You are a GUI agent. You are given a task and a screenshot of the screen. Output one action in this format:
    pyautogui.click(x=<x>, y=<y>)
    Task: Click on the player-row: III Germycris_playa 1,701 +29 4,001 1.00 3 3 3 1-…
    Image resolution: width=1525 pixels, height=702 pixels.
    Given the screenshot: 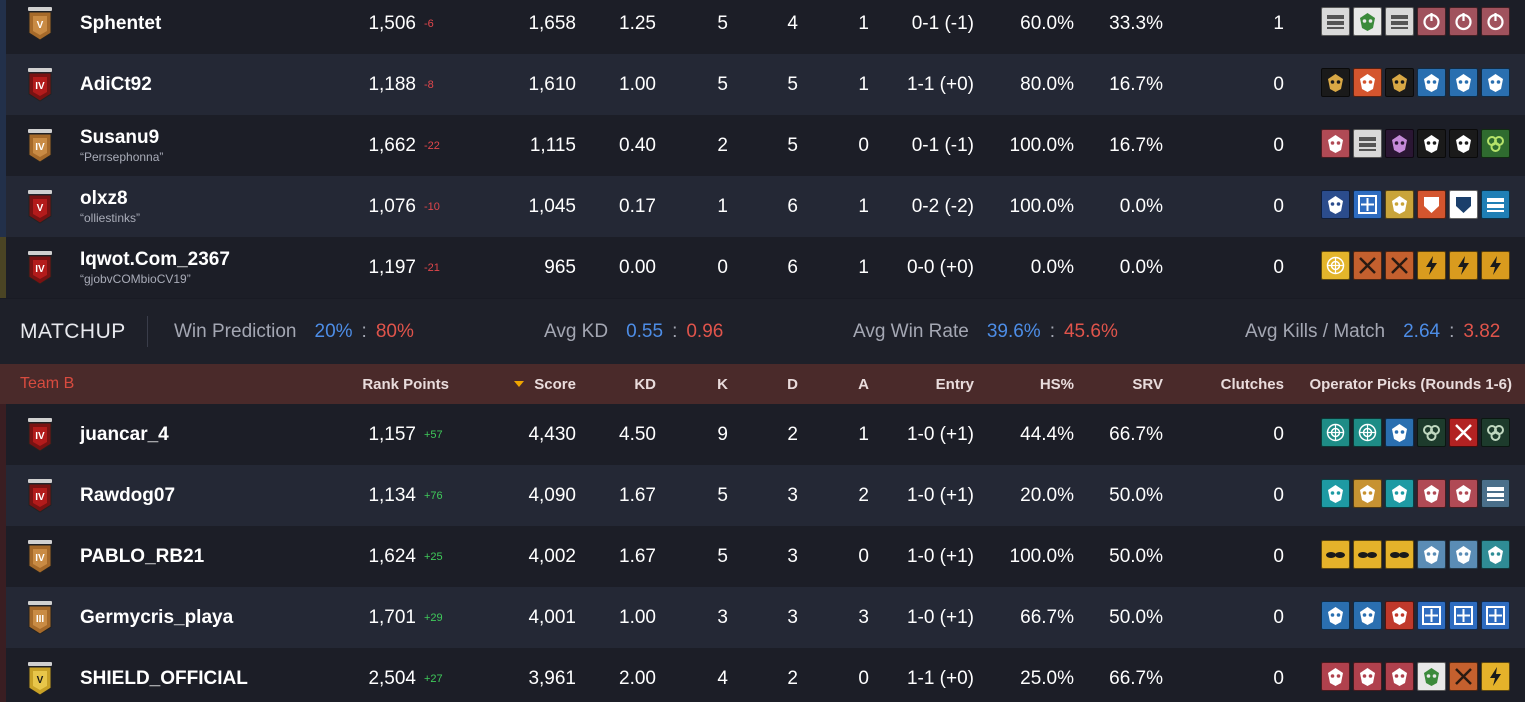 What is the action you would take?
    pyautogui.click(x=762, y=617)
    